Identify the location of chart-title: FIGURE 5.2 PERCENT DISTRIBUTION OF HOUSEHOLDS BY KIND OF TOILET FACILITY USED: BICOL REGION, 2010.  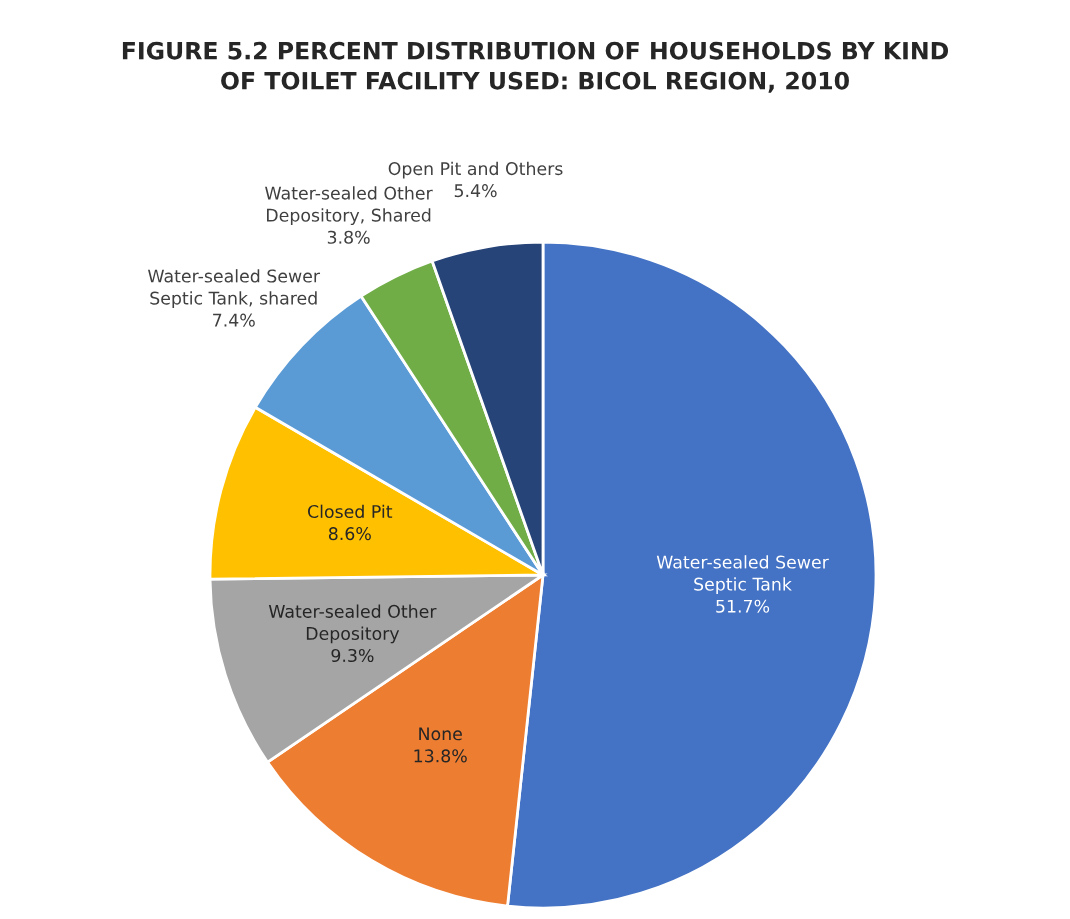
(535, 67).